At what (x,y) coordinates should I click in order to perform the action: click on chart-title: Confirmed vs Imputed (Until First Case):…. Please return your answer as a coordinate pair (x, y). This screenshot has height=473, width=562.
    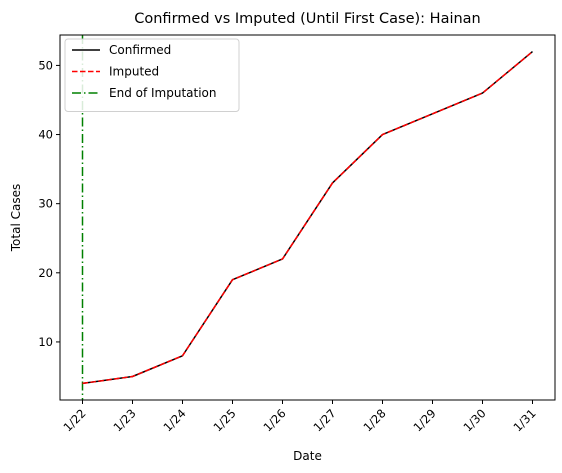
    Looking at the image, I should click on (307, 19).